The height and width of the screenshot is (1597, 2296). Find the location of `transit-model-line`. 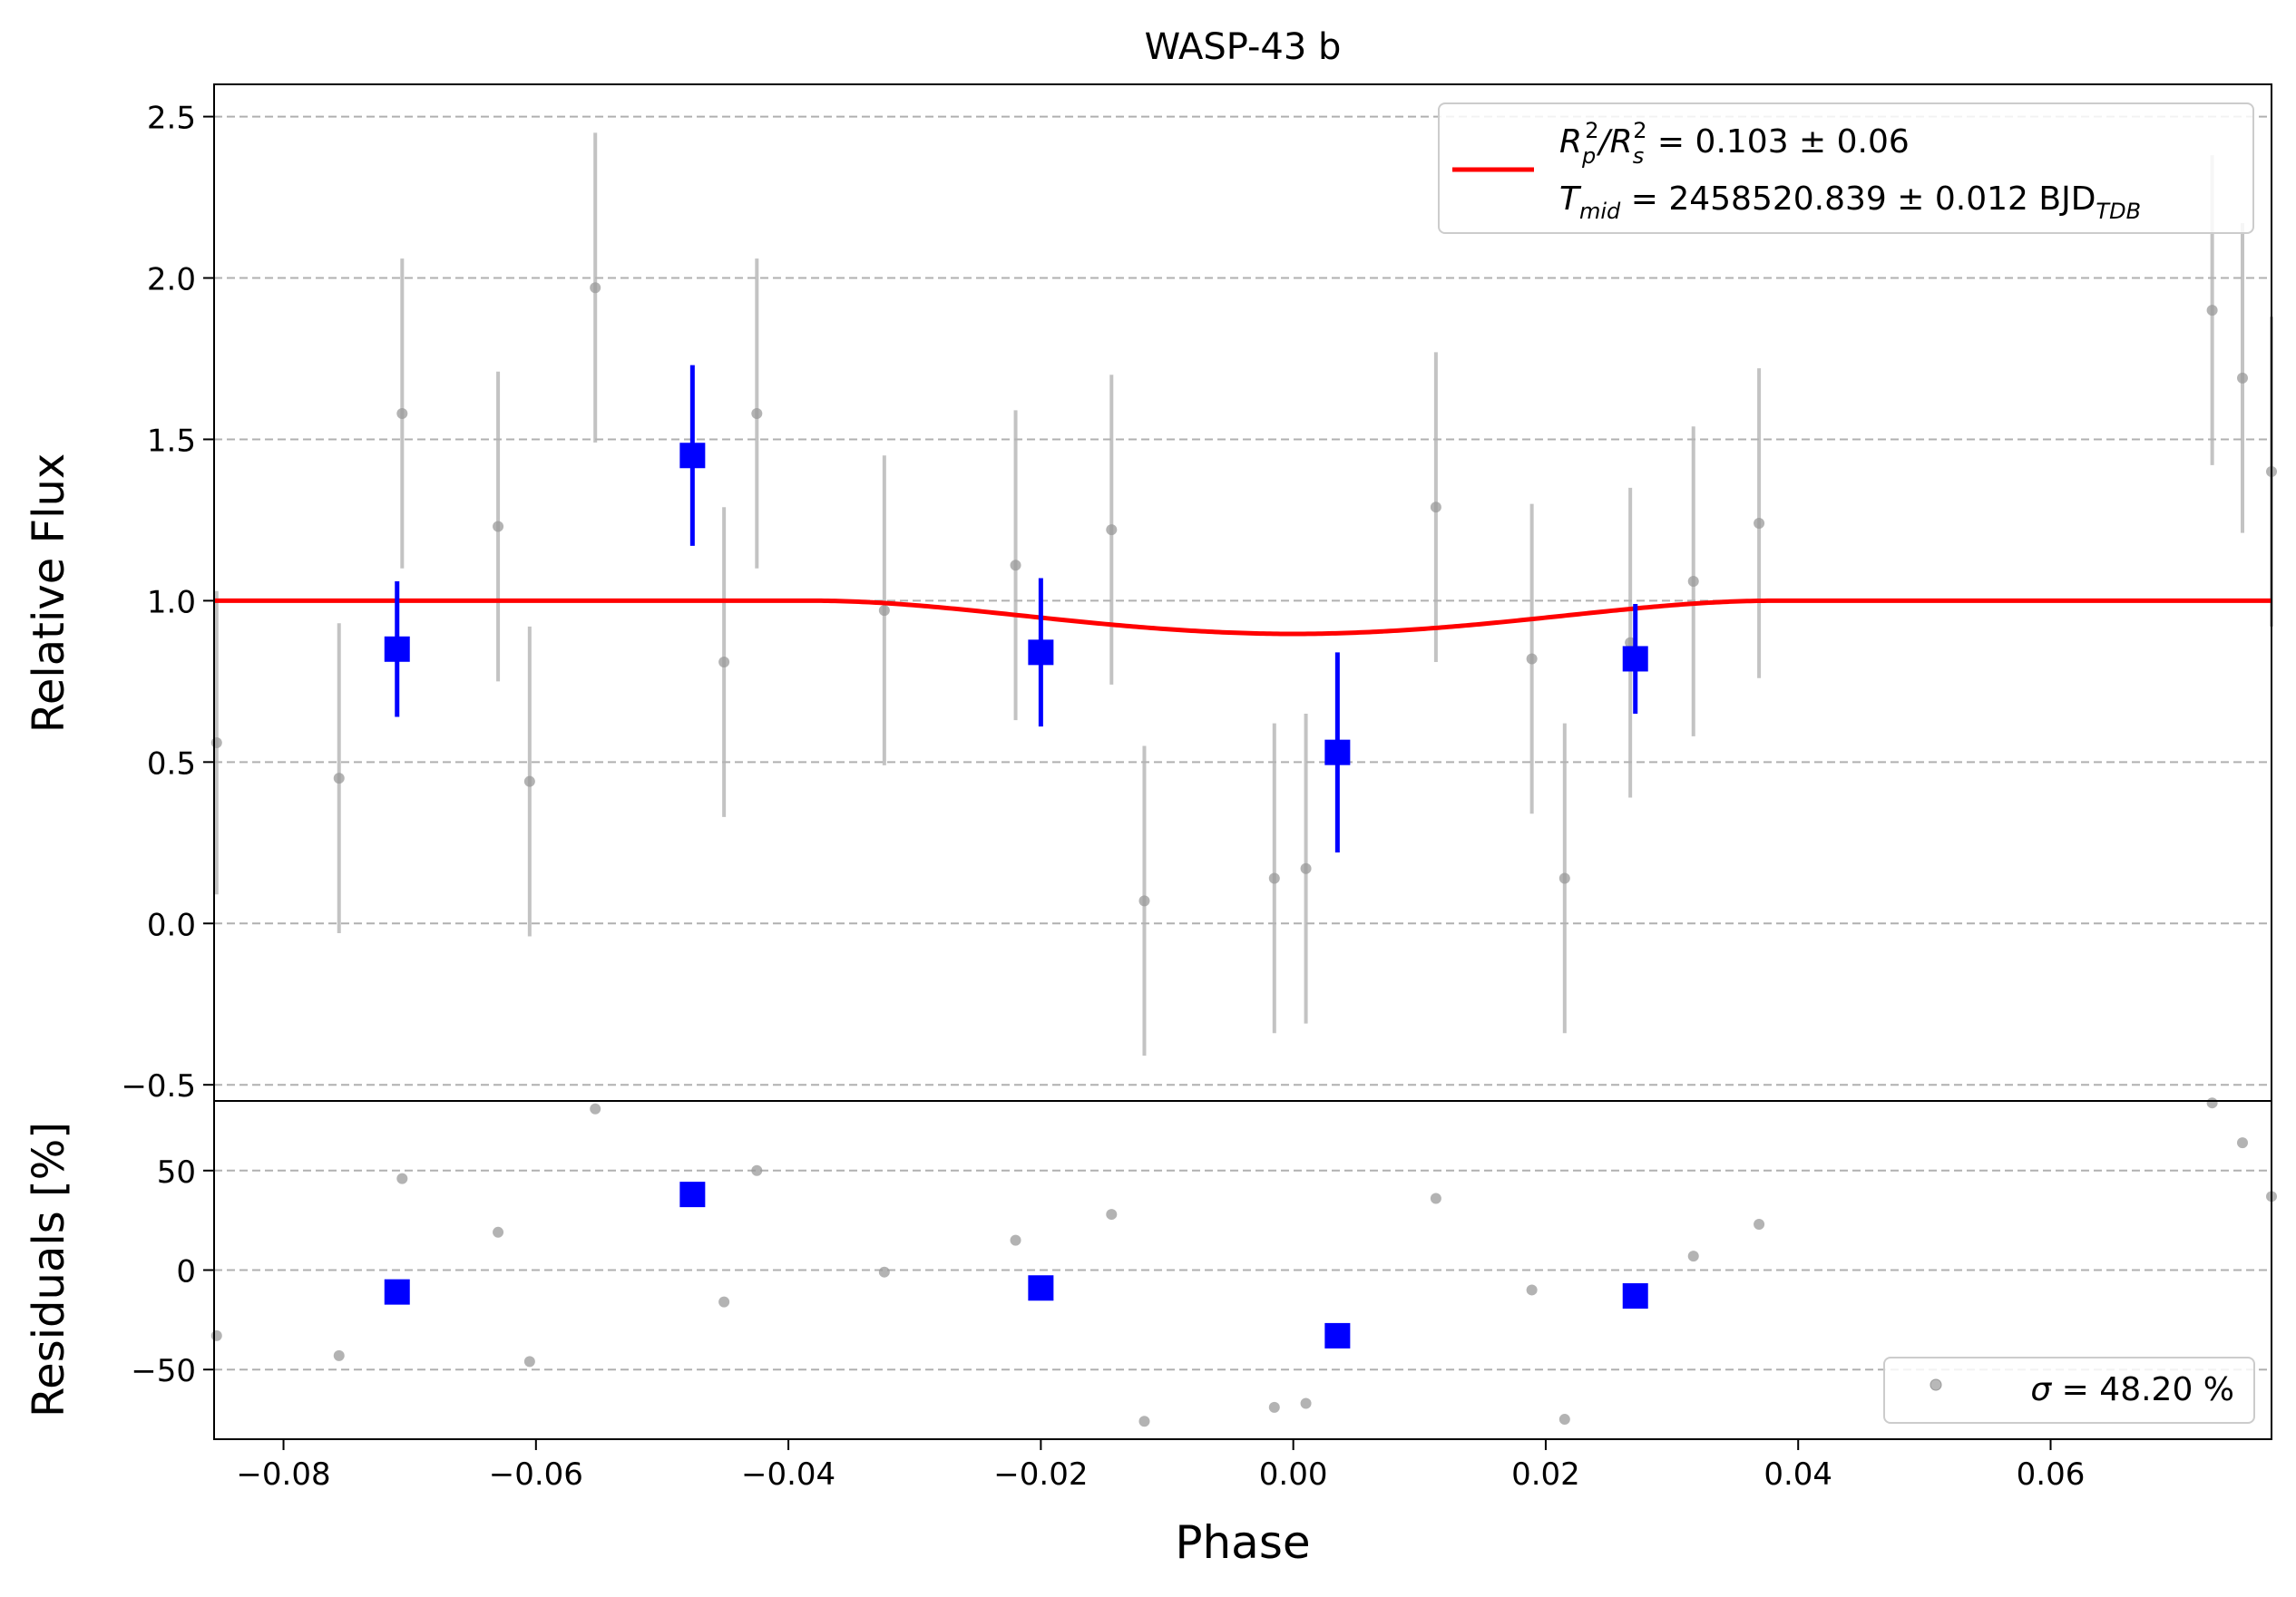

transit-model-line is located at coordinates (1243, 617).